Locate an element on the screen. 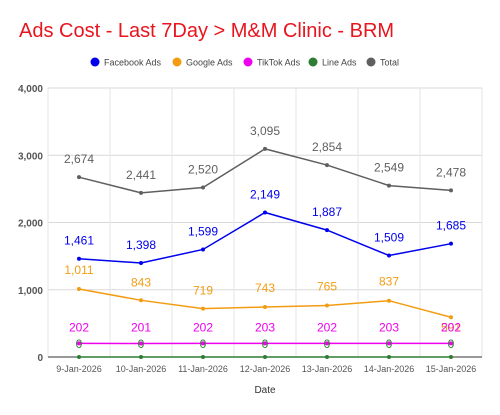 This screenshot has width=500, height=415. x-tick-label: 11-Jan-2026 is located at coordinates (203, 369).